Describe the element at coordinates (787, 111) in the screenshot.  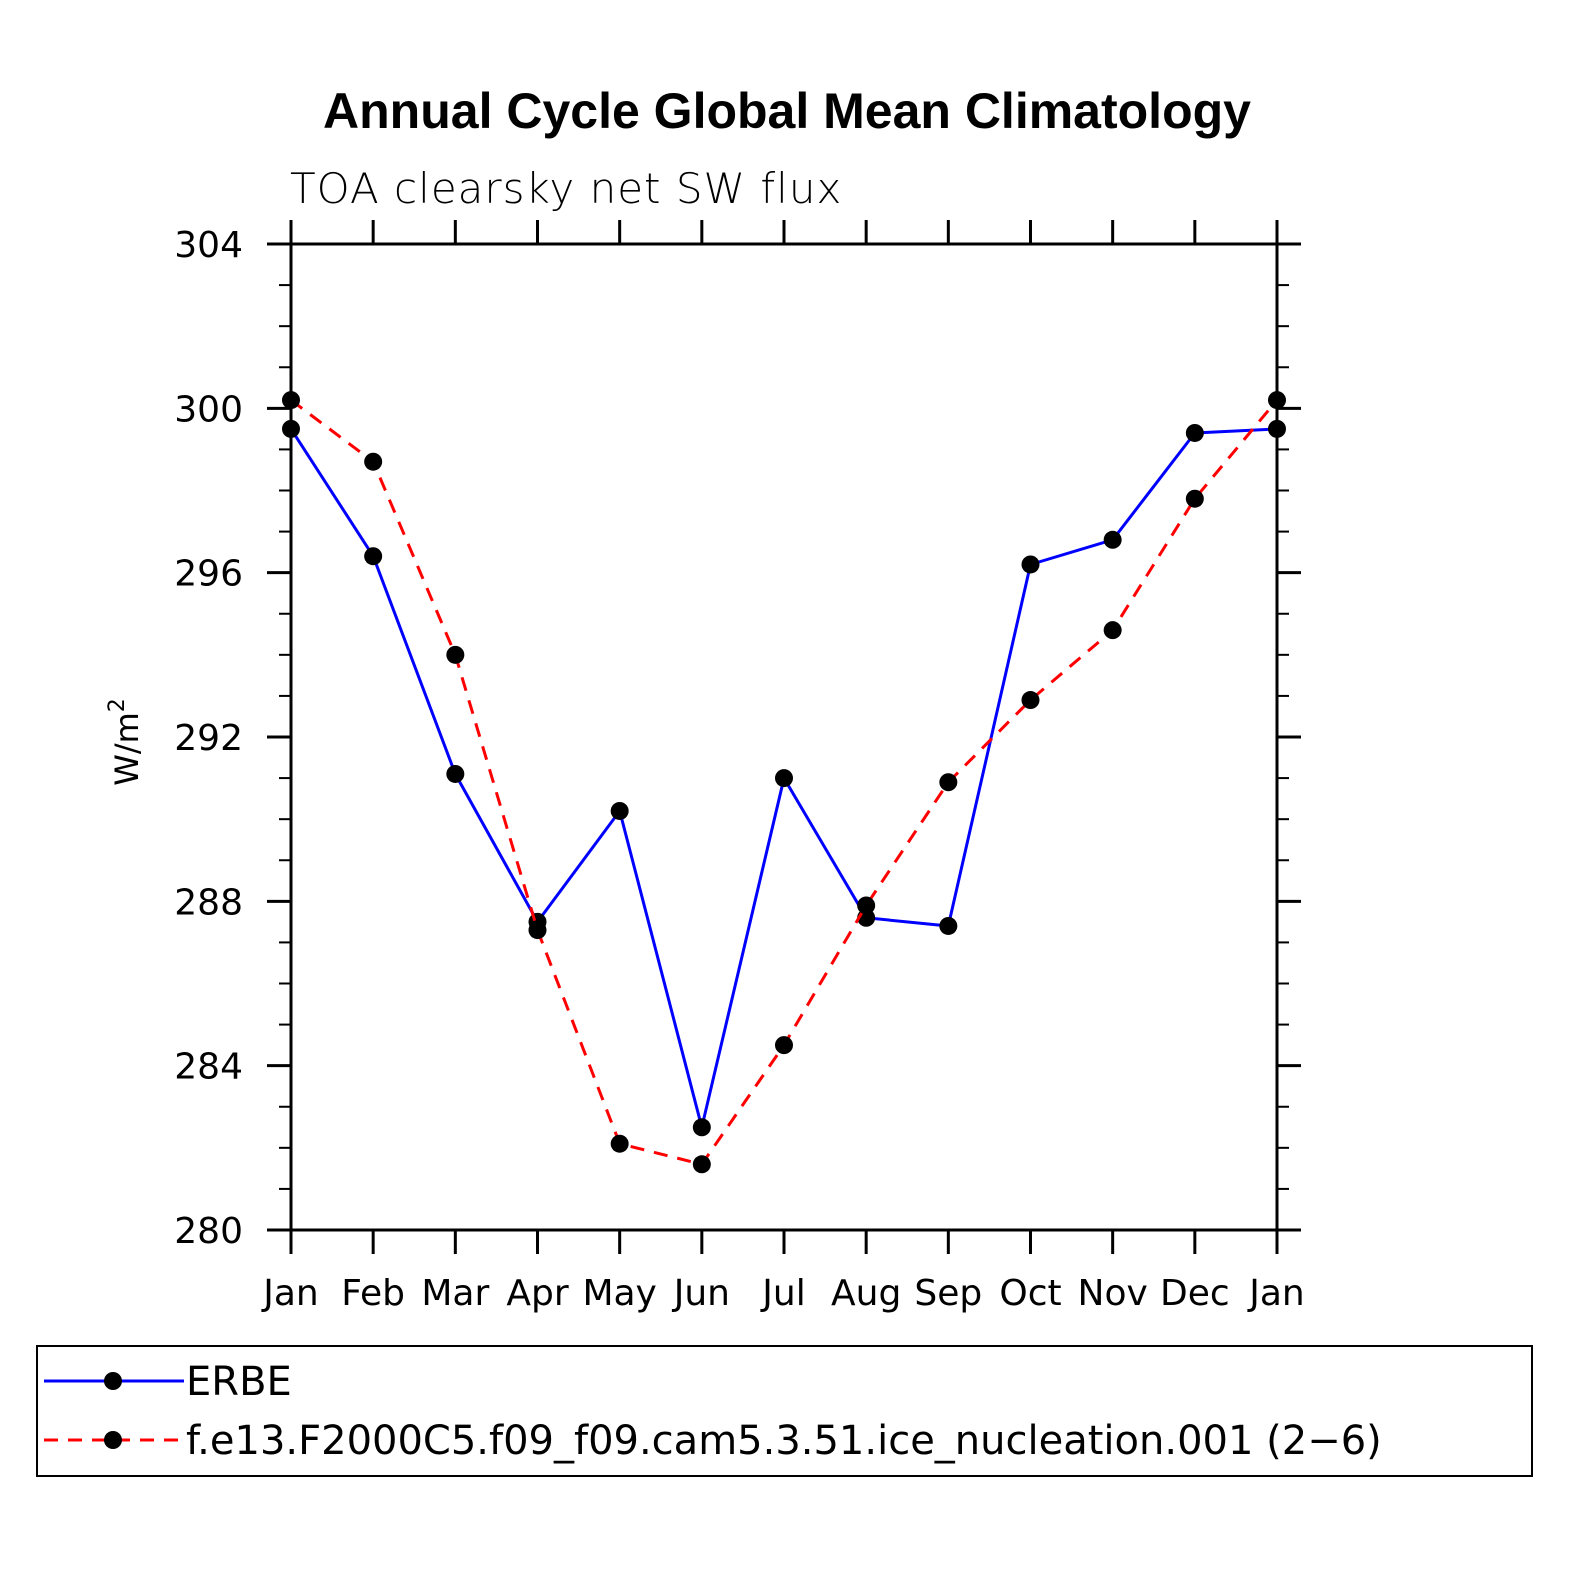
I see `chart-title: Annual Cycle Global Mean Climatology` at that location.